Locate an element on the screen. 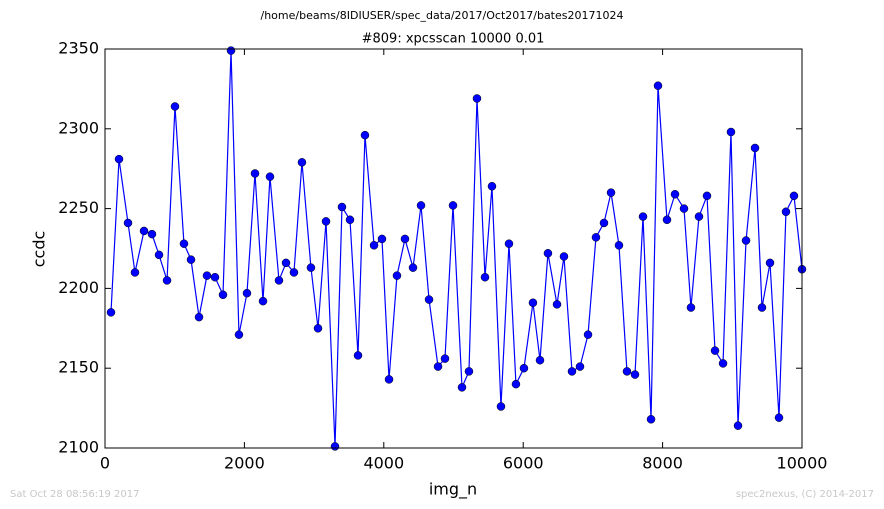 This screenshot has width=884, height=509. y-axis-label: ccdc is located at coordinates (39, 249).